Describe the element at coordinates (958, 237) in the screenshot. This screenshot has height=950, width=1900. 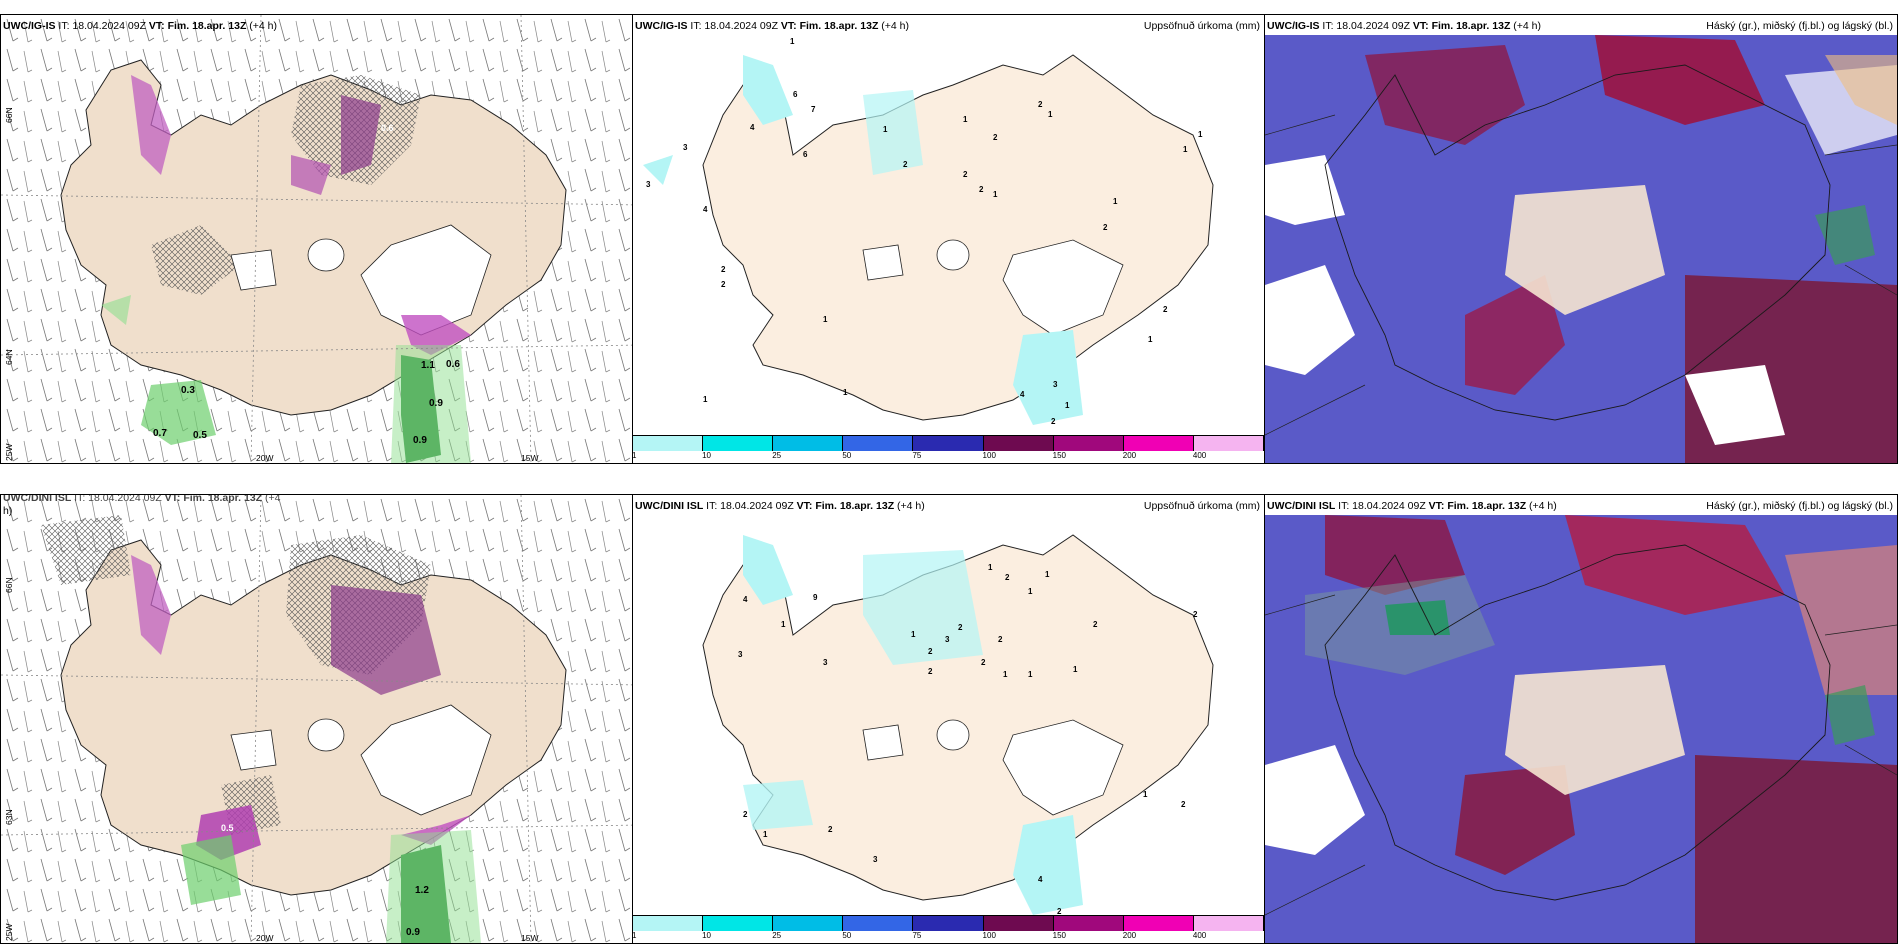
I see `iceland-landmass` at that location.